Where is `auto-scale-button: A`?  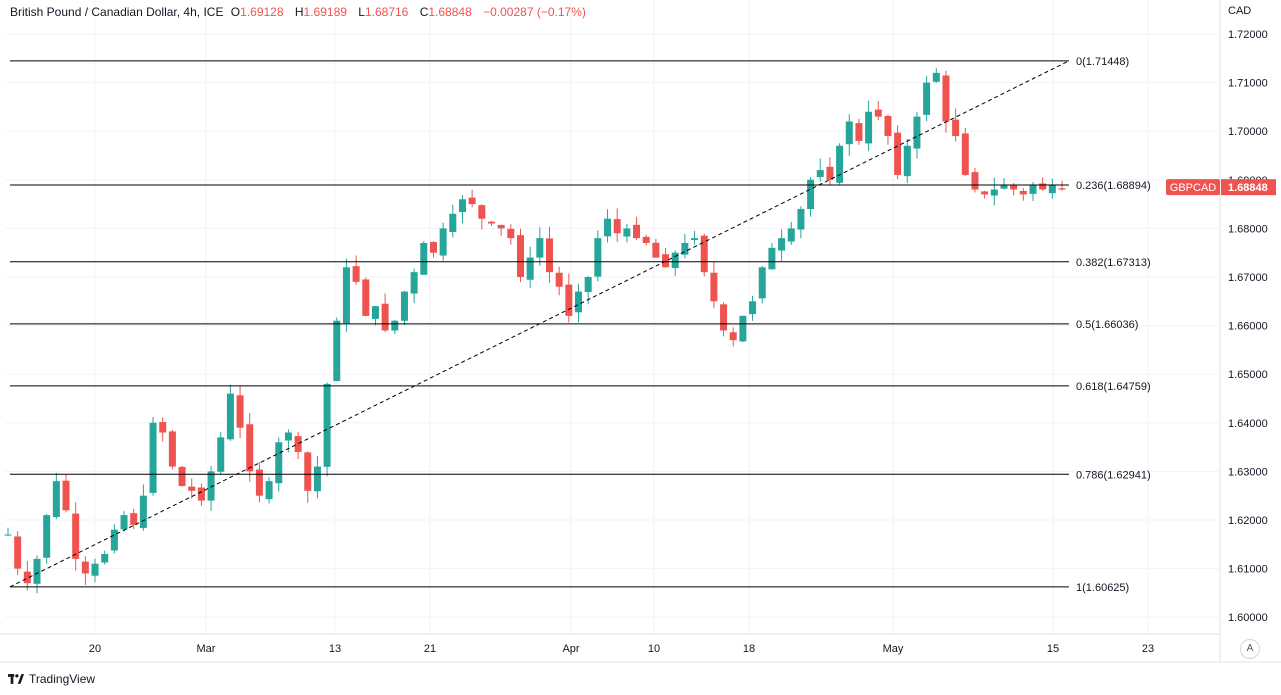
auto-scale-button: A is located at coordinates (1250, 649).